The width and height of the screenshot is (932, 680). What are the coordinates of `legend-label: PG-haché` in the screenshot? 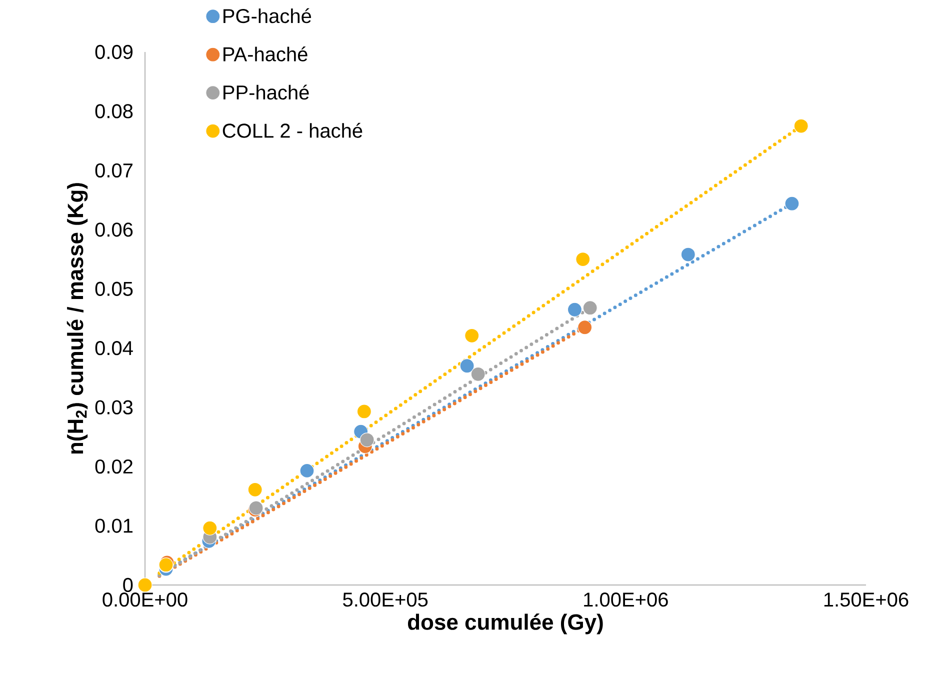 It's located at (268, 16).